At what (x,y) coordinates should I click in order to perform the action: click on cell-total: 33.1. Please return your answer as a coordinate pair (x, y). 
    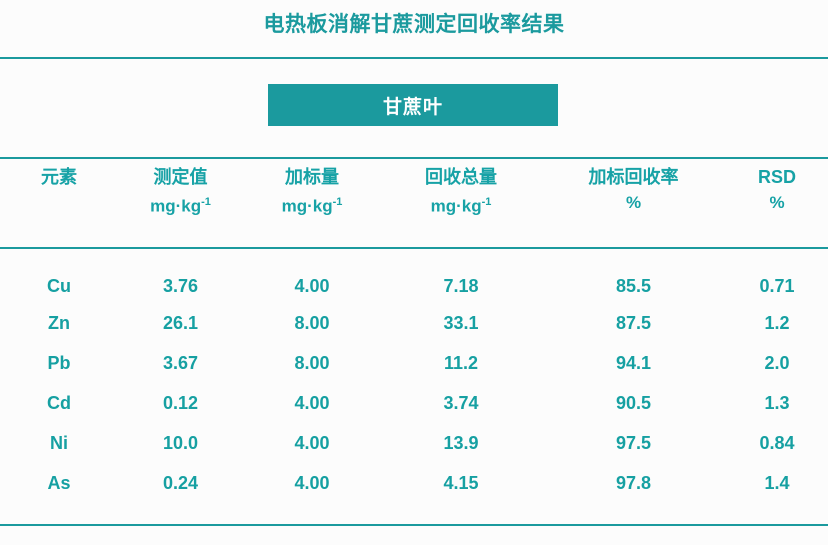
    Looking at the image, I should click on (461, 322).